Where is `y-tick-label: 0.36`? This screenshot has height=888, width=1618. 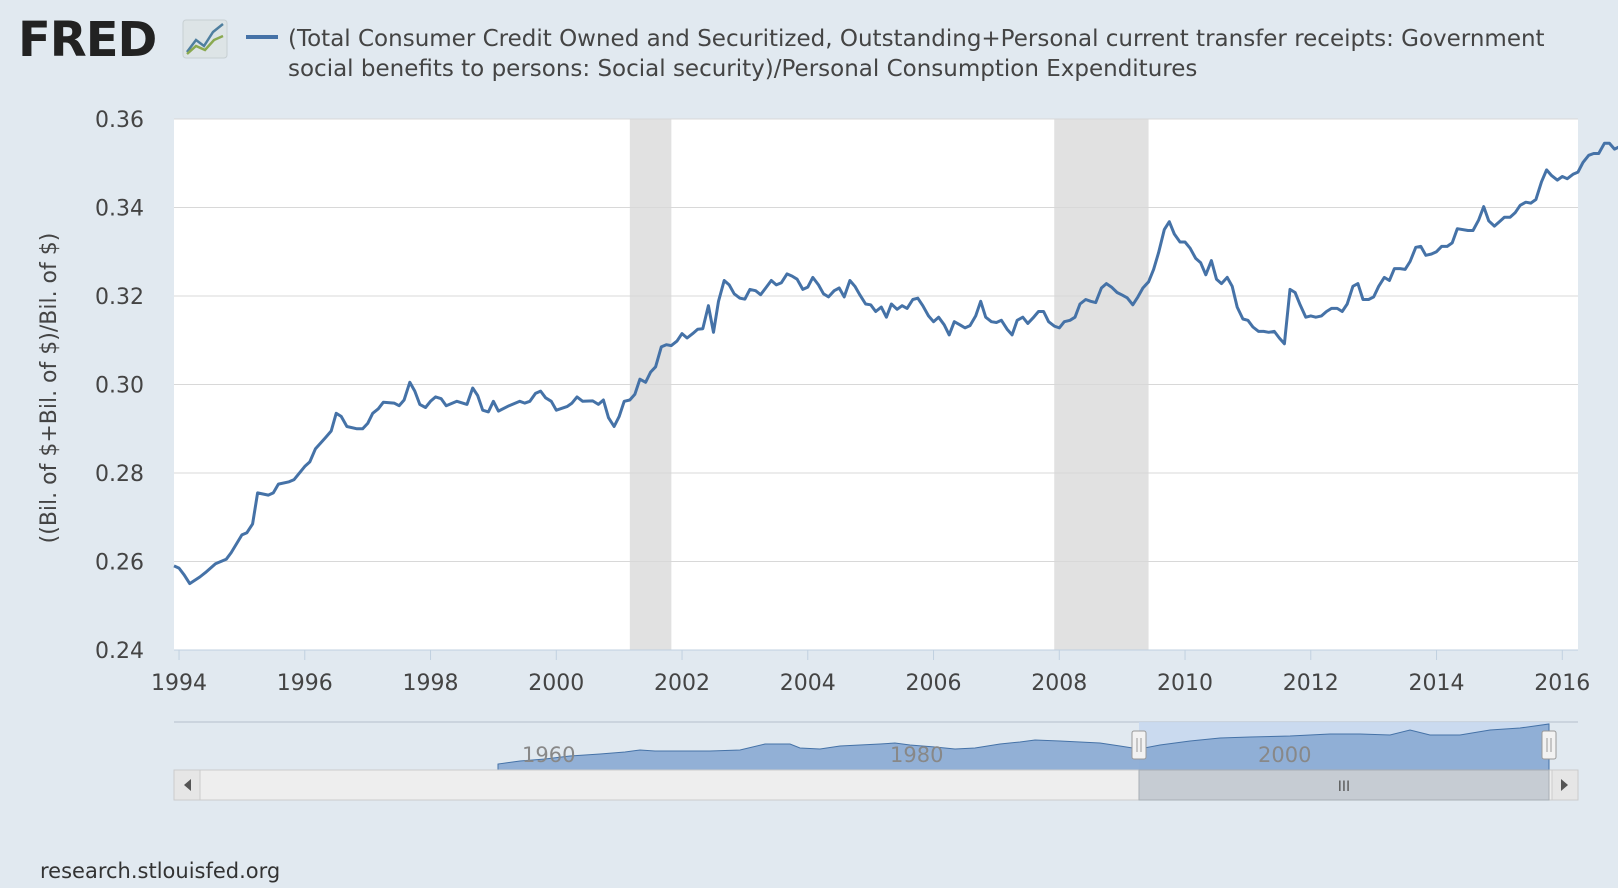
y-tick-label: 0.36 is located at coordinates (119, 120).